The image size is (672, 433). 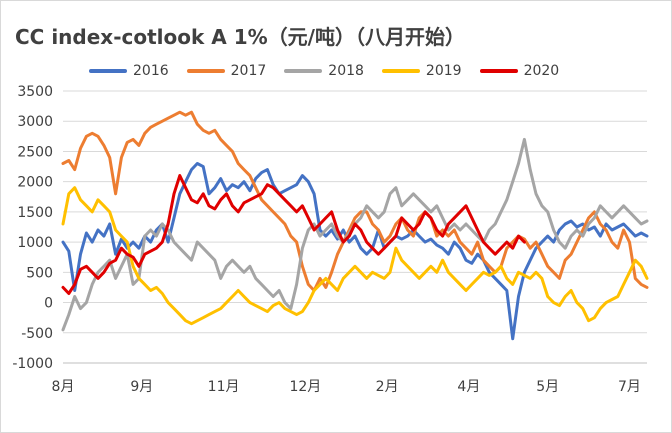 I want to click on legend-label: 2018, so click(x=346, y=71).